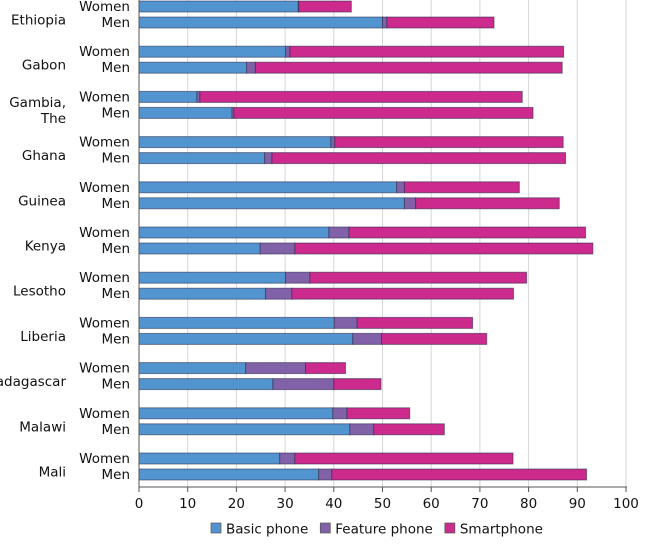 The width and height of the screenshot is (659, 557). I want to click on country-label: Gambia,The, so click(37, 111).